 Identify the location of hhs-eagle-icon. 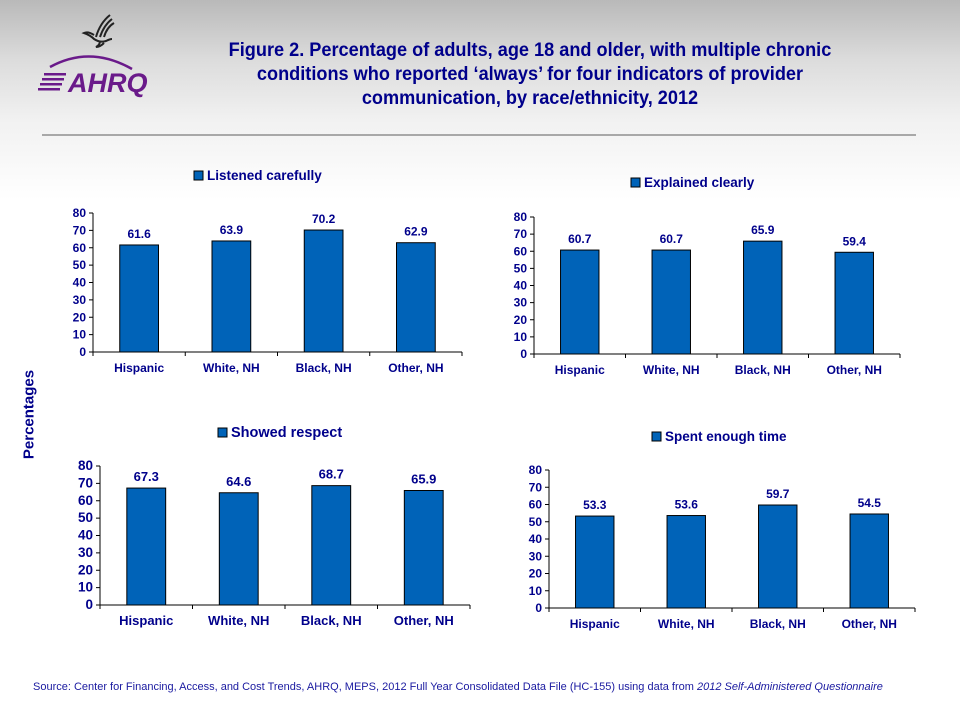
(98, 31).